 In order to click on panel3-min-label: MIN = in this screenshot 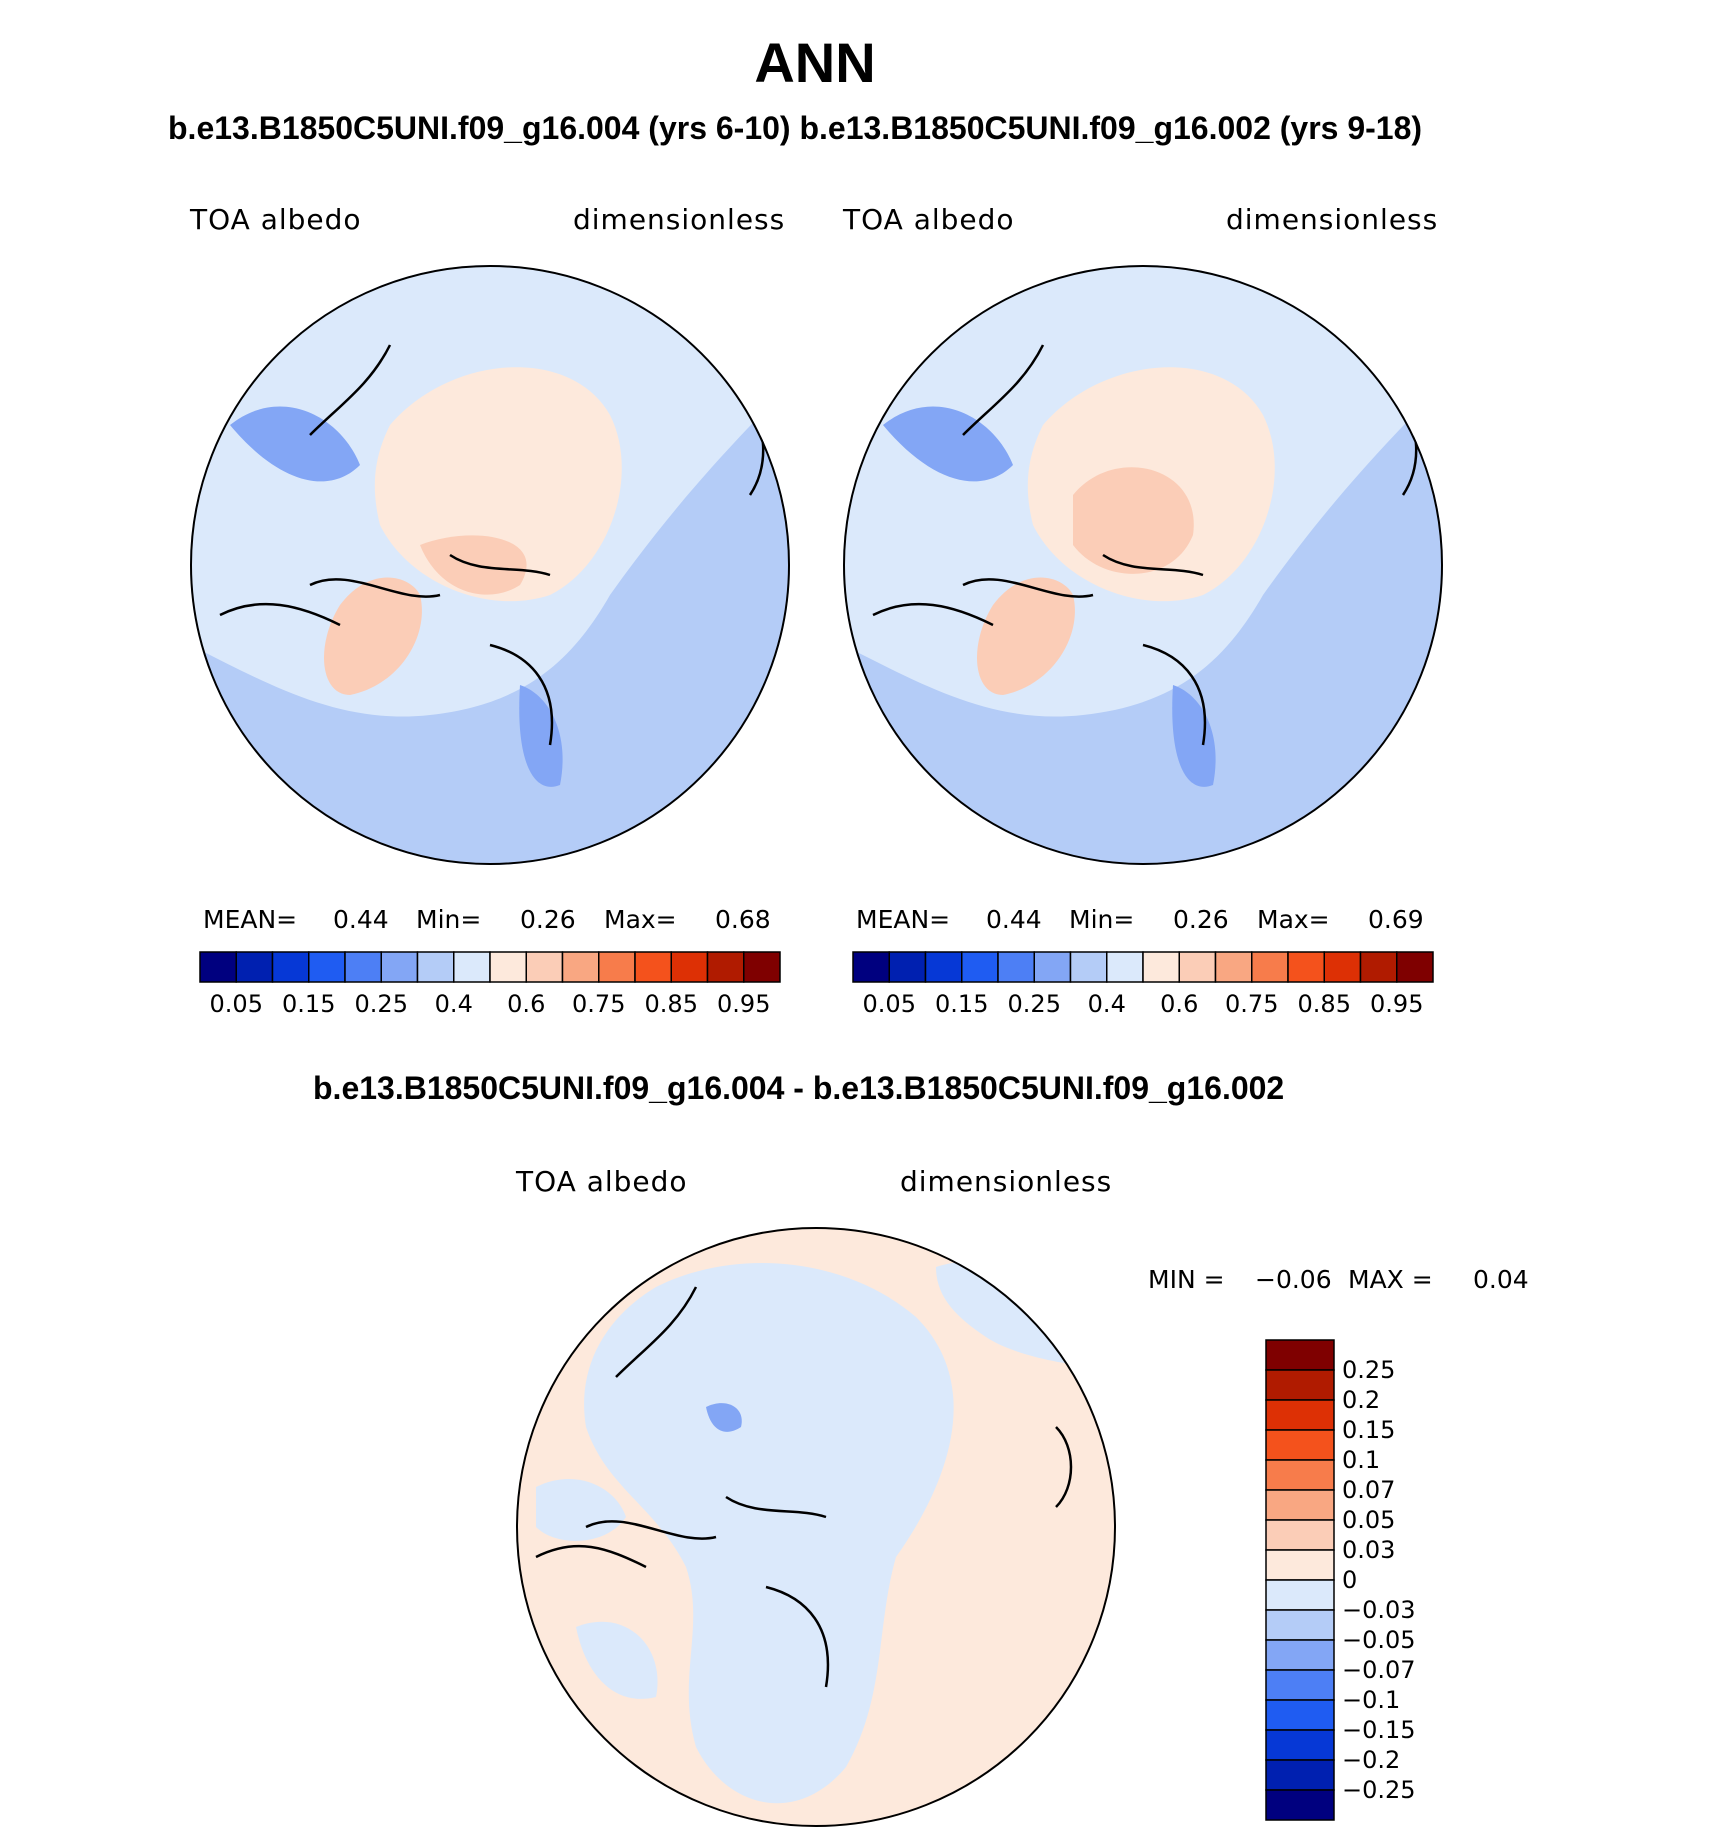, I will do `click(1186, 1279)`.